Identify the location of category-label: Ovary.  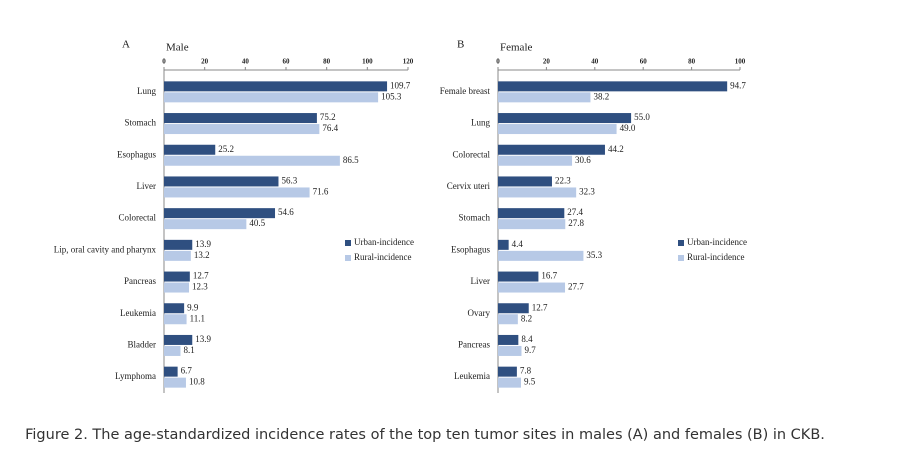
(479, 313).